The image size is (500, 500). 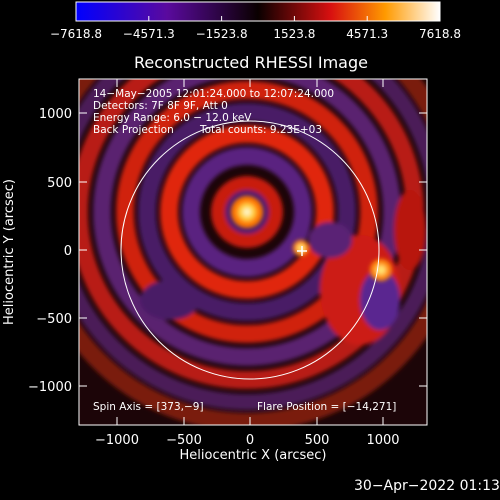 What do you see at coordinates (68, 251) in the screenshot?
I see `y-tick-label: 0` at bounding box center [68, 251].